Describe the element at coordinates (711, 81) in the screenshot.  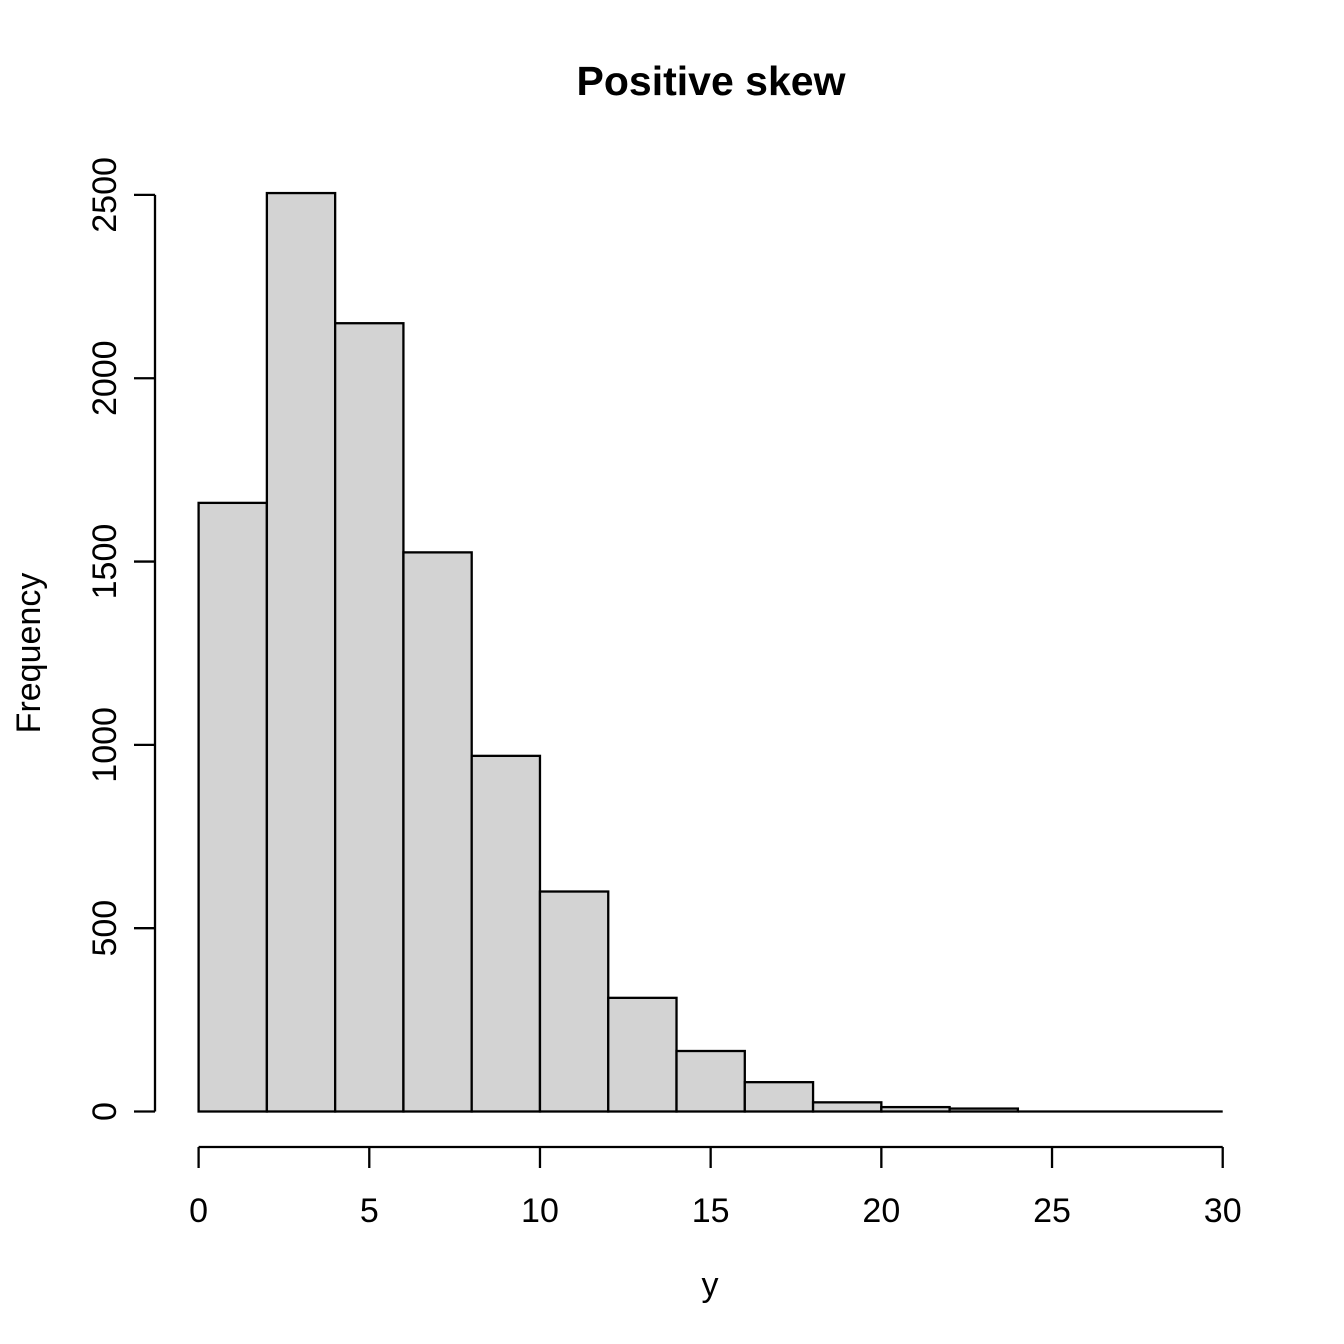
I see `chart-title: Positive skew` at that location.